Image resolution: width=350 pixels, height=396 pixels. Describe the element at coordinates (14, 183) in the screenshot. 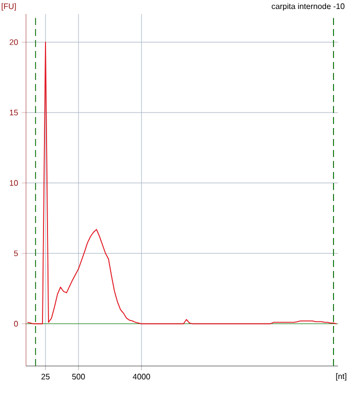

I see `y-tick-label: 10` at that location.